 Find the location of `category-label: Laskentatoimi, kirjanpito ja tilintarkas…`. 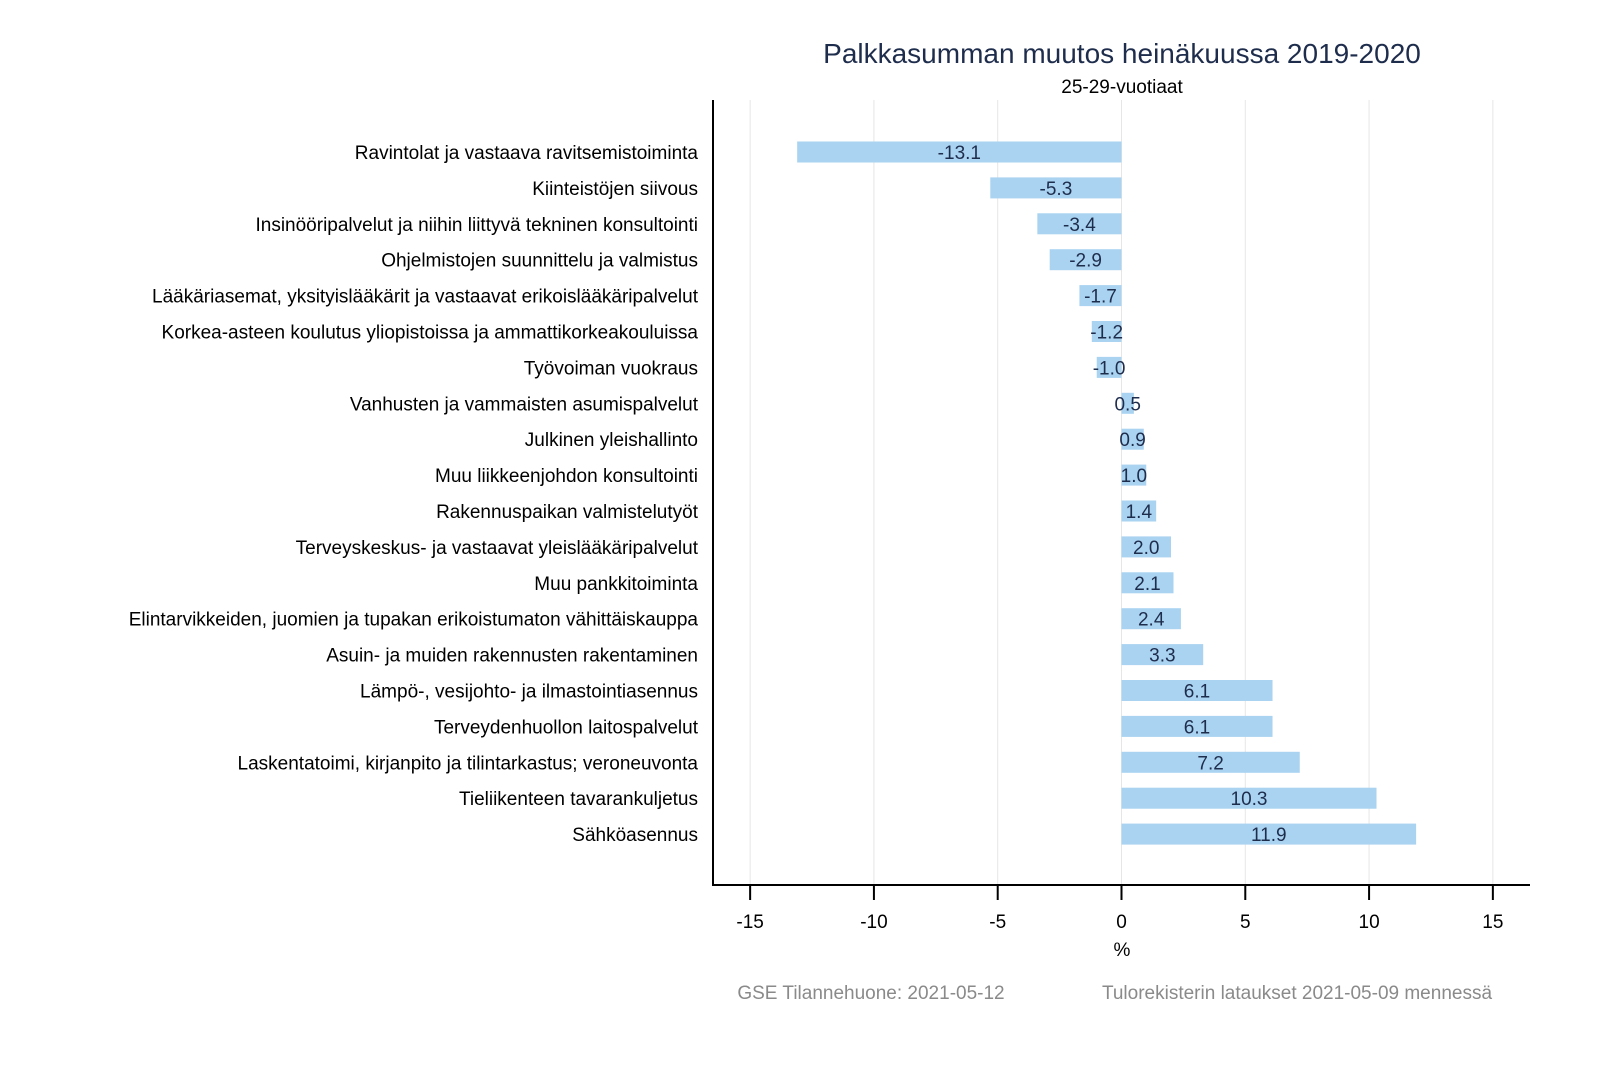

category-label: Laskentatoimi, kirjanpito ja tilintarkas… is located at coordinates (468, 763).